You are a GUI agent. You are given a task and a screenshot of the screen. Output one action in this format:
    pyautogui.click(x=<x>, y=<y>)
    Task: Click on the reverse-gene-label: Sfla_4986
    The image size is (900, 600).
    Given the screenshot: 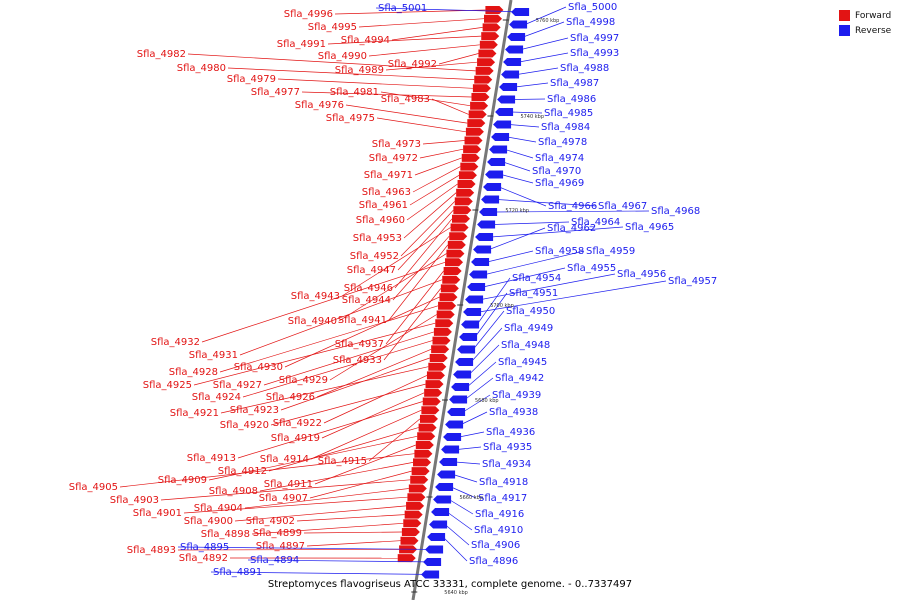 What is the action you would take?
    pyautogui.click(x=571, y=99)
    